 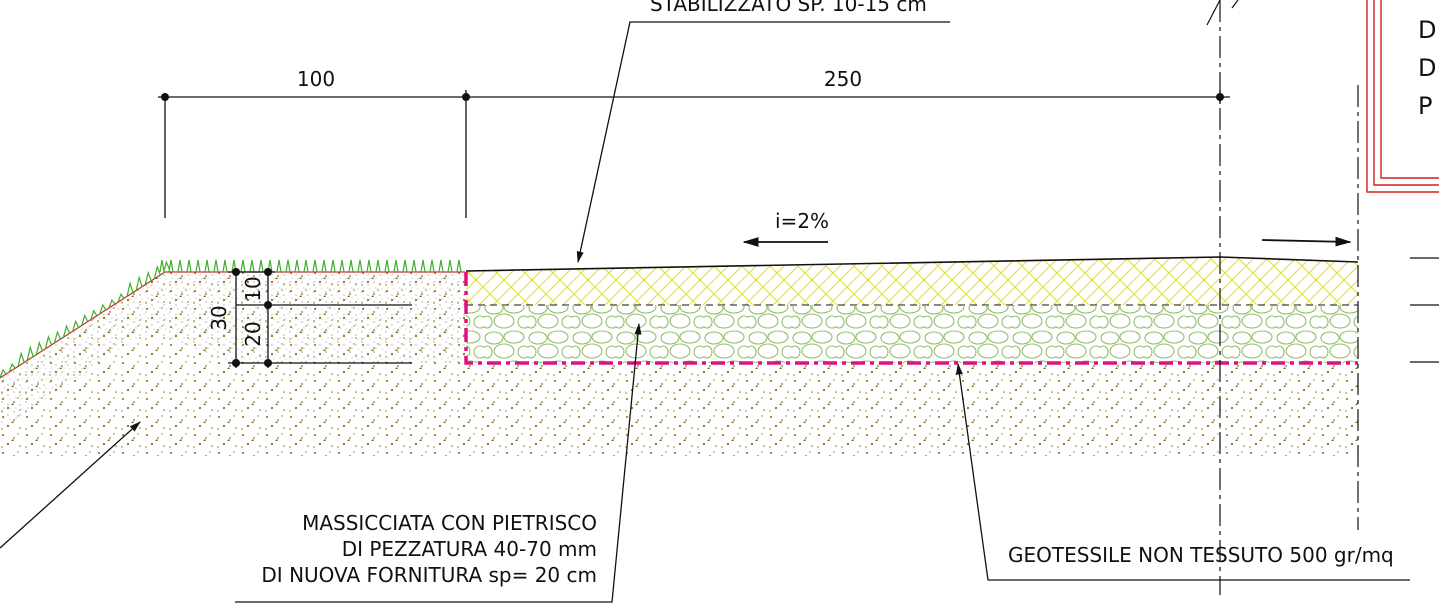 I want to click on dimension-10-label: 10, so click(x=253, y=288).